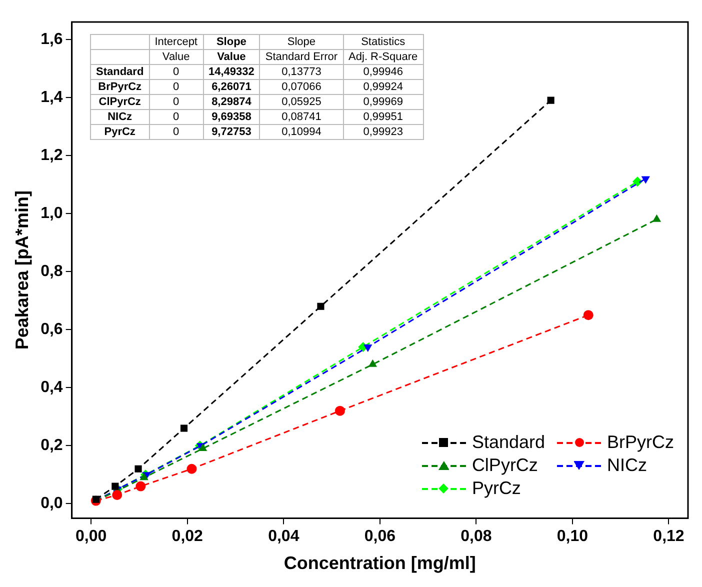 Image resolution: width=702 pixels, height=587 pixels. Describe the element at coordinates (302, 132) in the screenshot. I see `annotation: 0,10994` at that location.